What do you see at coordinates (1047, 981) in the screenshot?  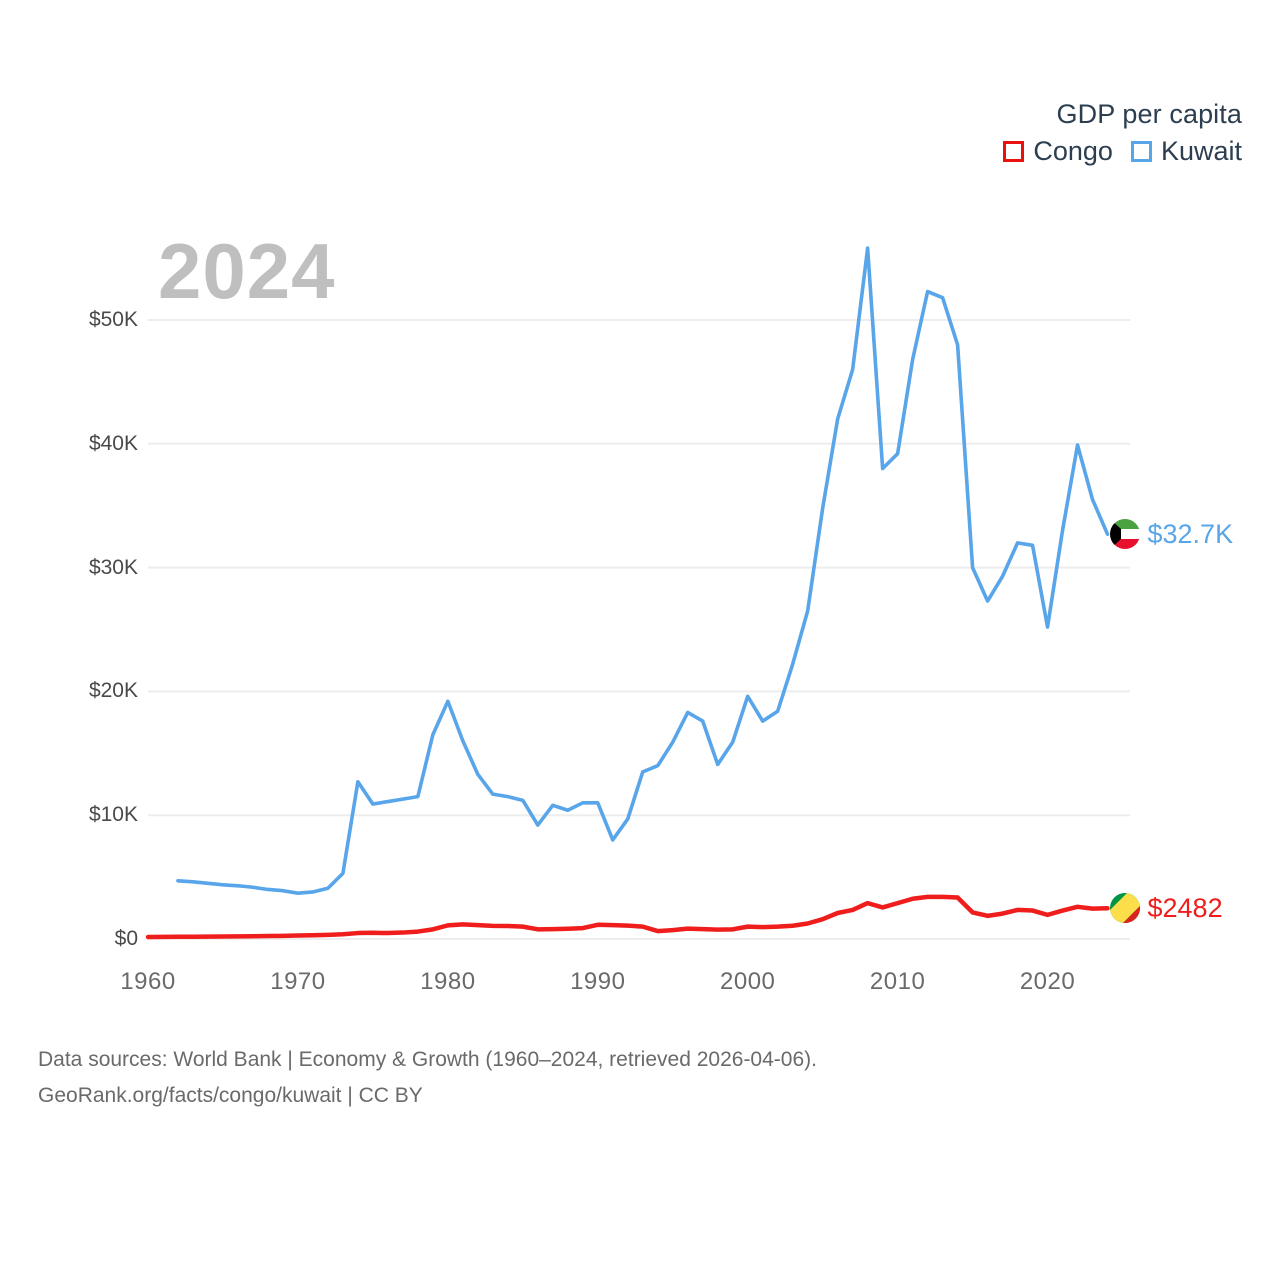 I see `x-tick-label: 2020` at bounding box center [1047, 981].